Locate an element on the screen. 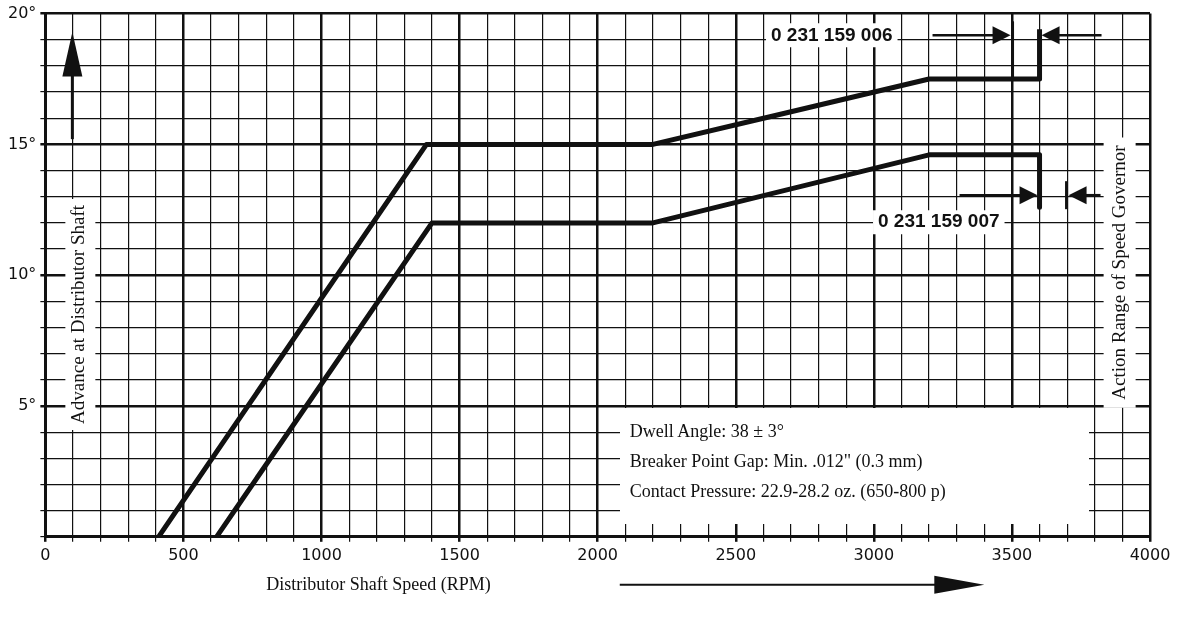 This screenshot has width=1180, height=627. note-box: Dwell Angle: 38 ± 3° Breaker Point Gap: Min. .012" (0.3 mm) Contact Pressure: 22.9-28.2 oz. (650-800 p) is located at coordinates (854, 466).